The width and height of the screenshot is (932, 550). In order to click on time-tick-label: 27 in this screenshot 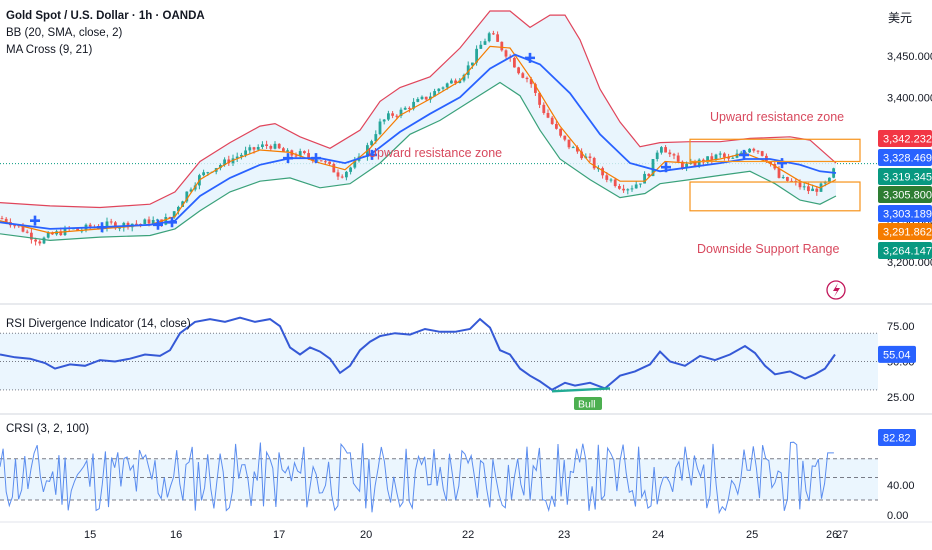, I will do `click(842, 535)`.